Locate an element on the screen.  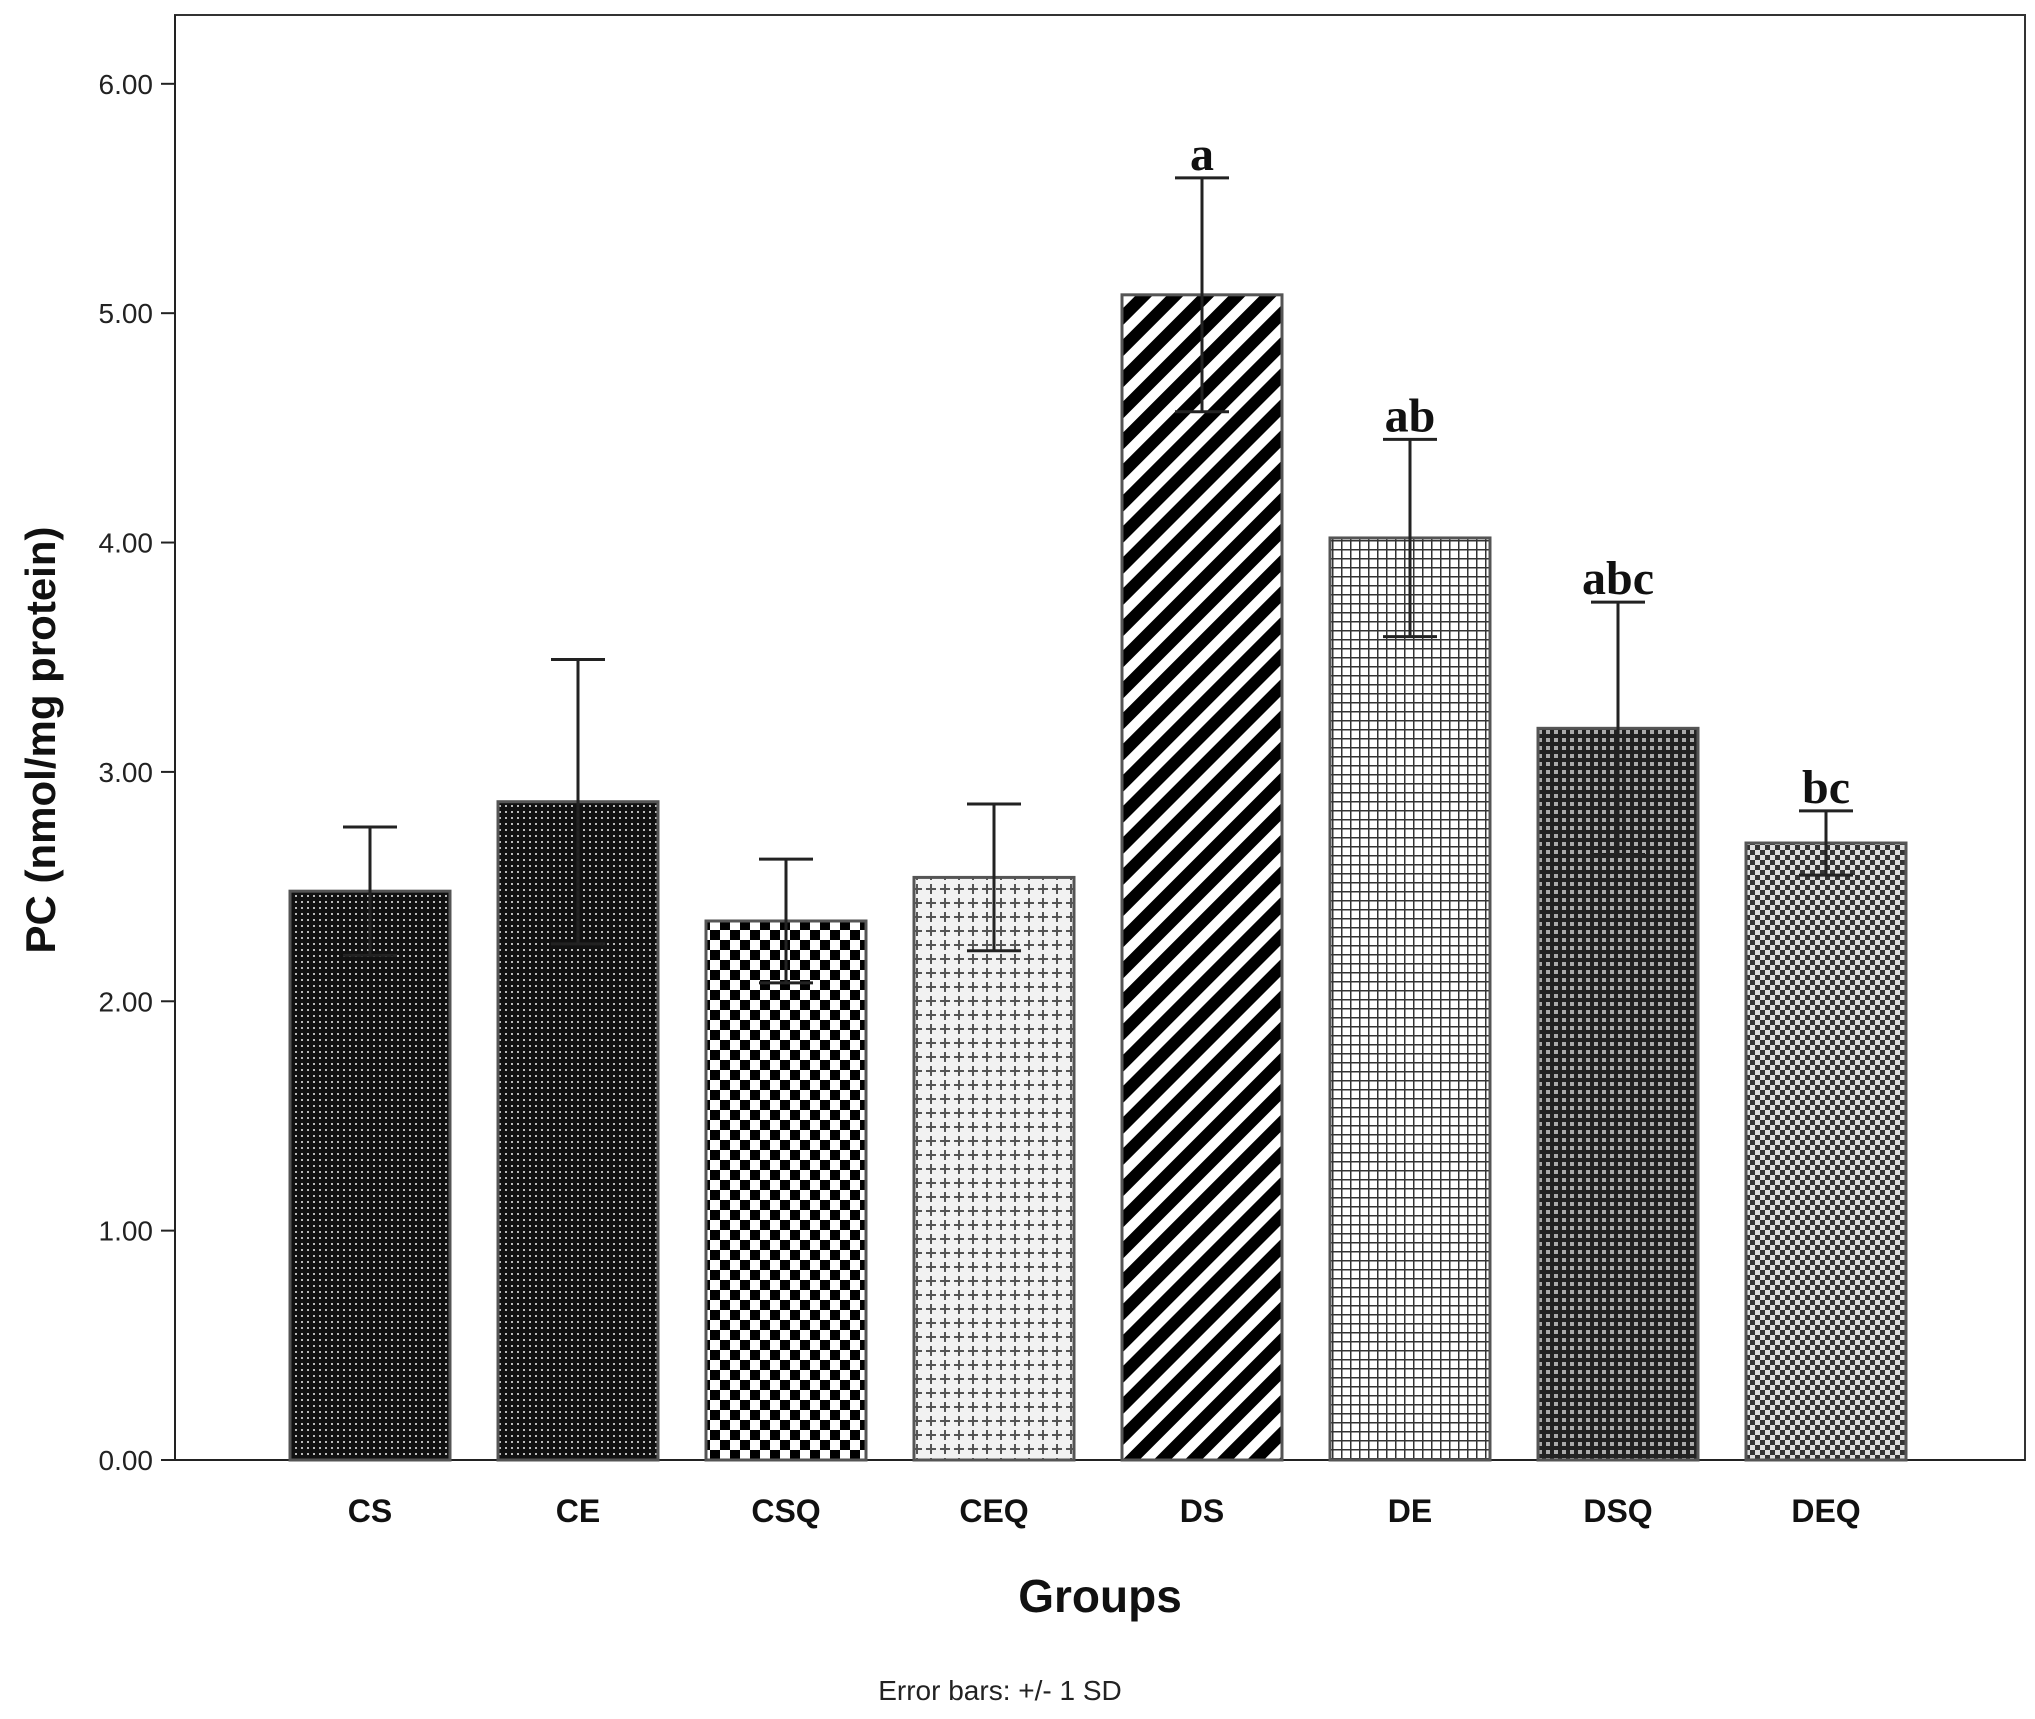
significance-label-ds: a is located at coordinates (1202, 154).